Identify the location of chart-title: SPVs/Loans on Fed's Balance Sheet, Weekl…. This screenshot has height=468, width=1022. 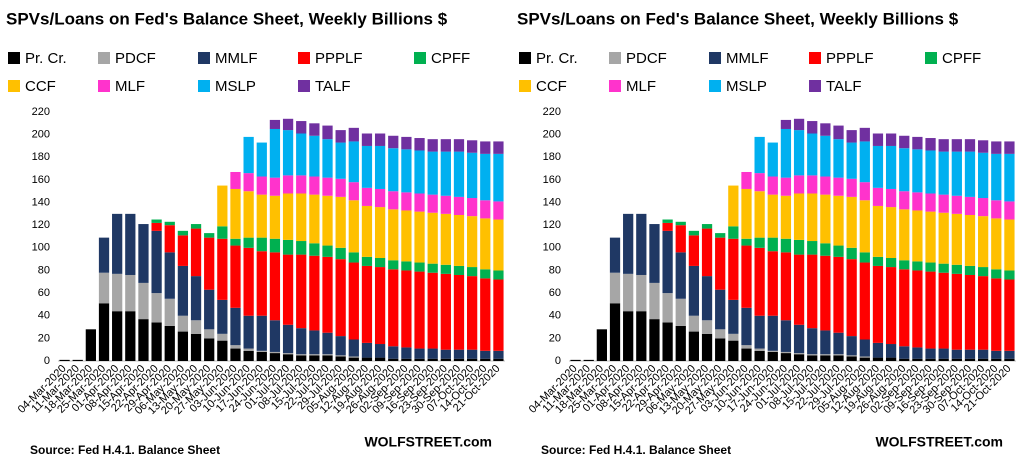
(227, 18).